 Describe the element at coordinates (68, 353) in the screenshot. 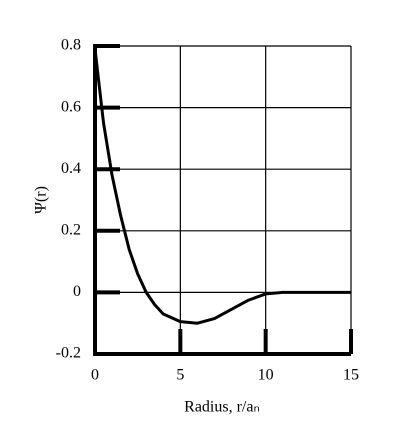

I see `y-tick-label: -0.2` at that location.